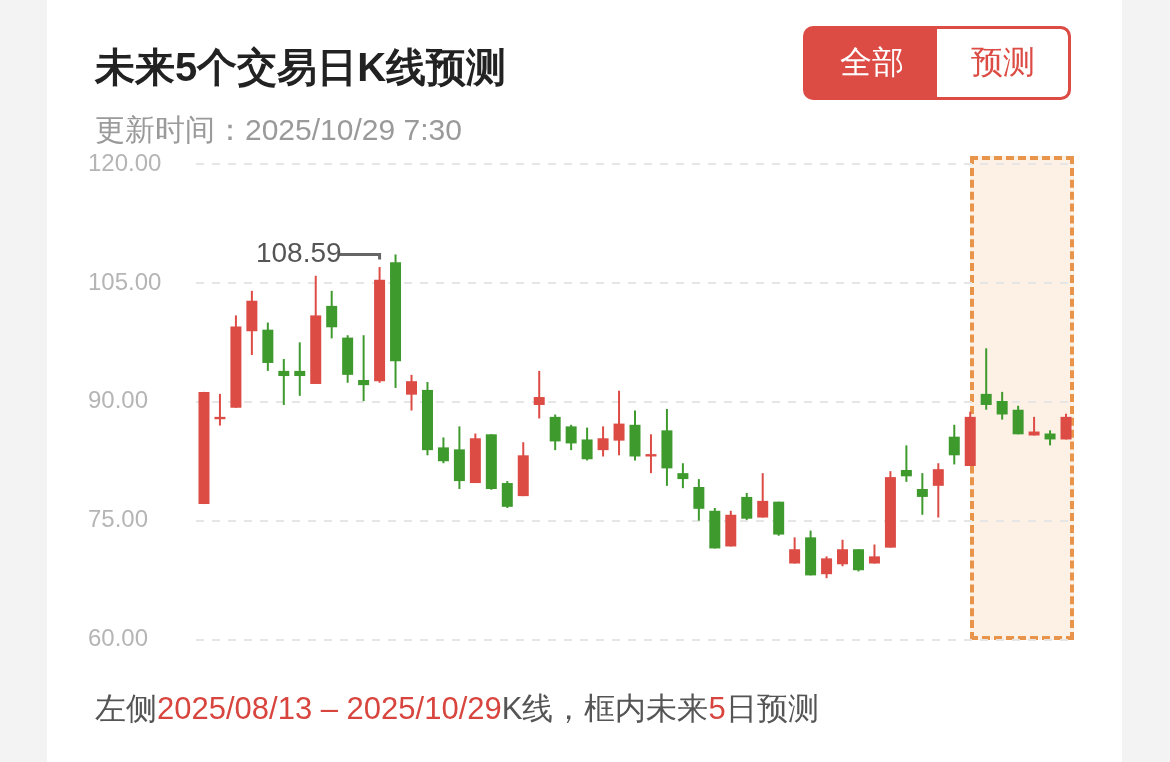  What do you see at coordinates (125, 281) in the screenshot?
I see `y-tick-label: 105.00` at bounding box center [125, 281].